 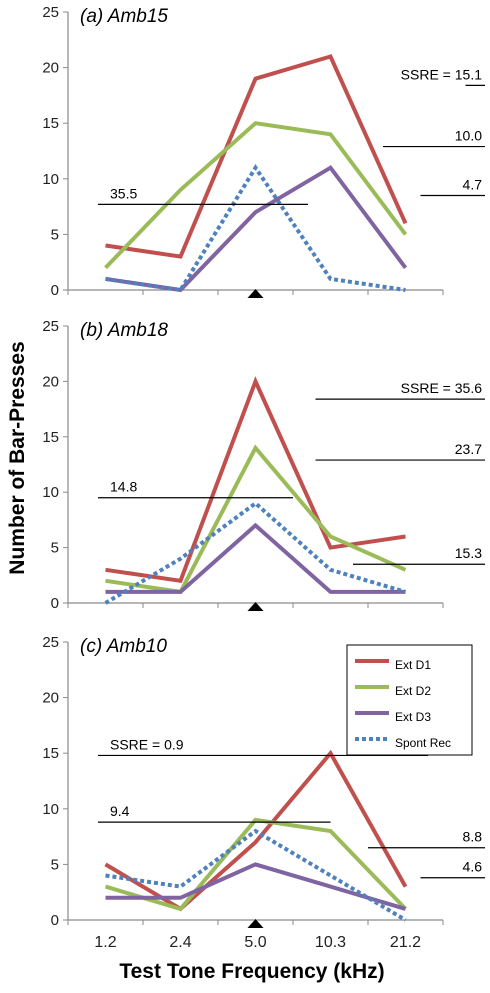 What do you see at coordinates (124, 16) in the screenshot?
I see `panel-title: (a) Amb15` at bounding box center [124, 16].